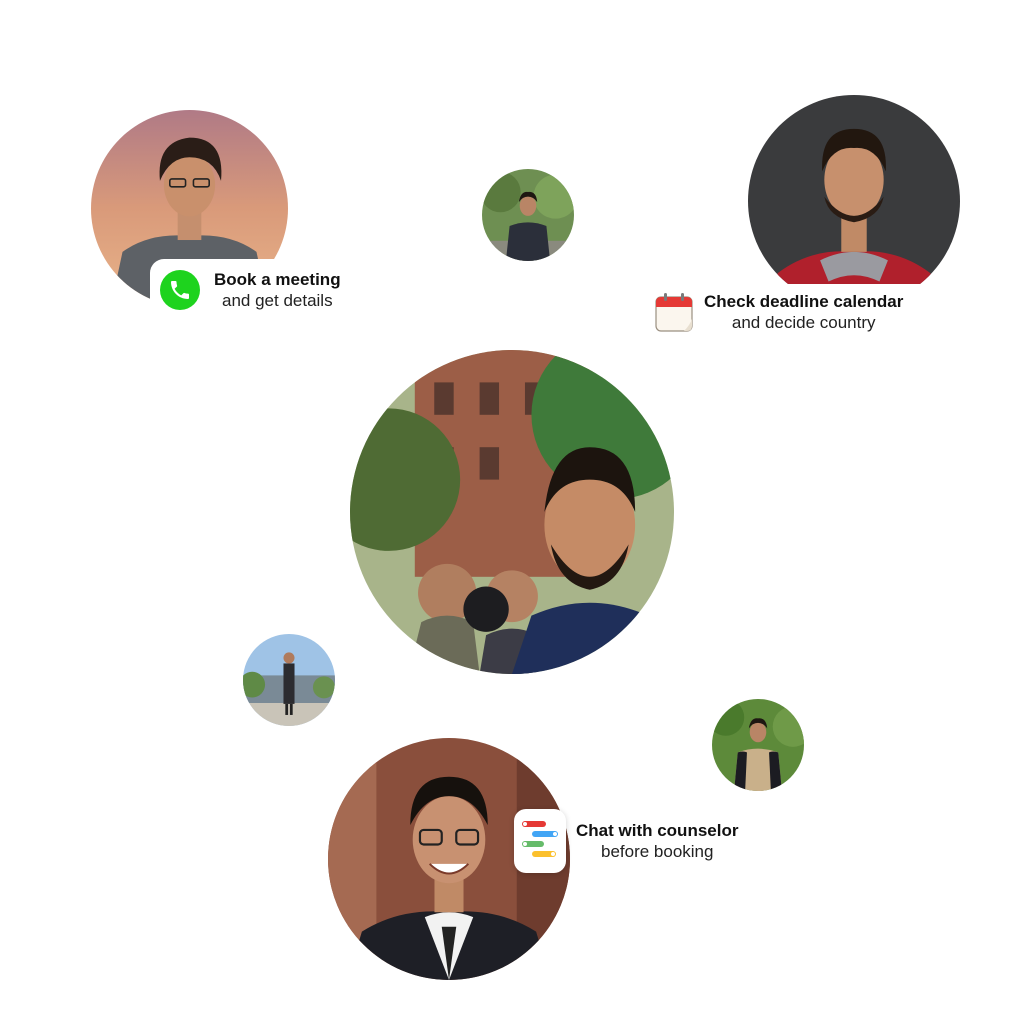 The height and width of the screenshot is (1024, 1024). What do you see at coordinates (540, 841) in the screenshot?
I see `chat-app-icon` at bounding box center [540, 841].